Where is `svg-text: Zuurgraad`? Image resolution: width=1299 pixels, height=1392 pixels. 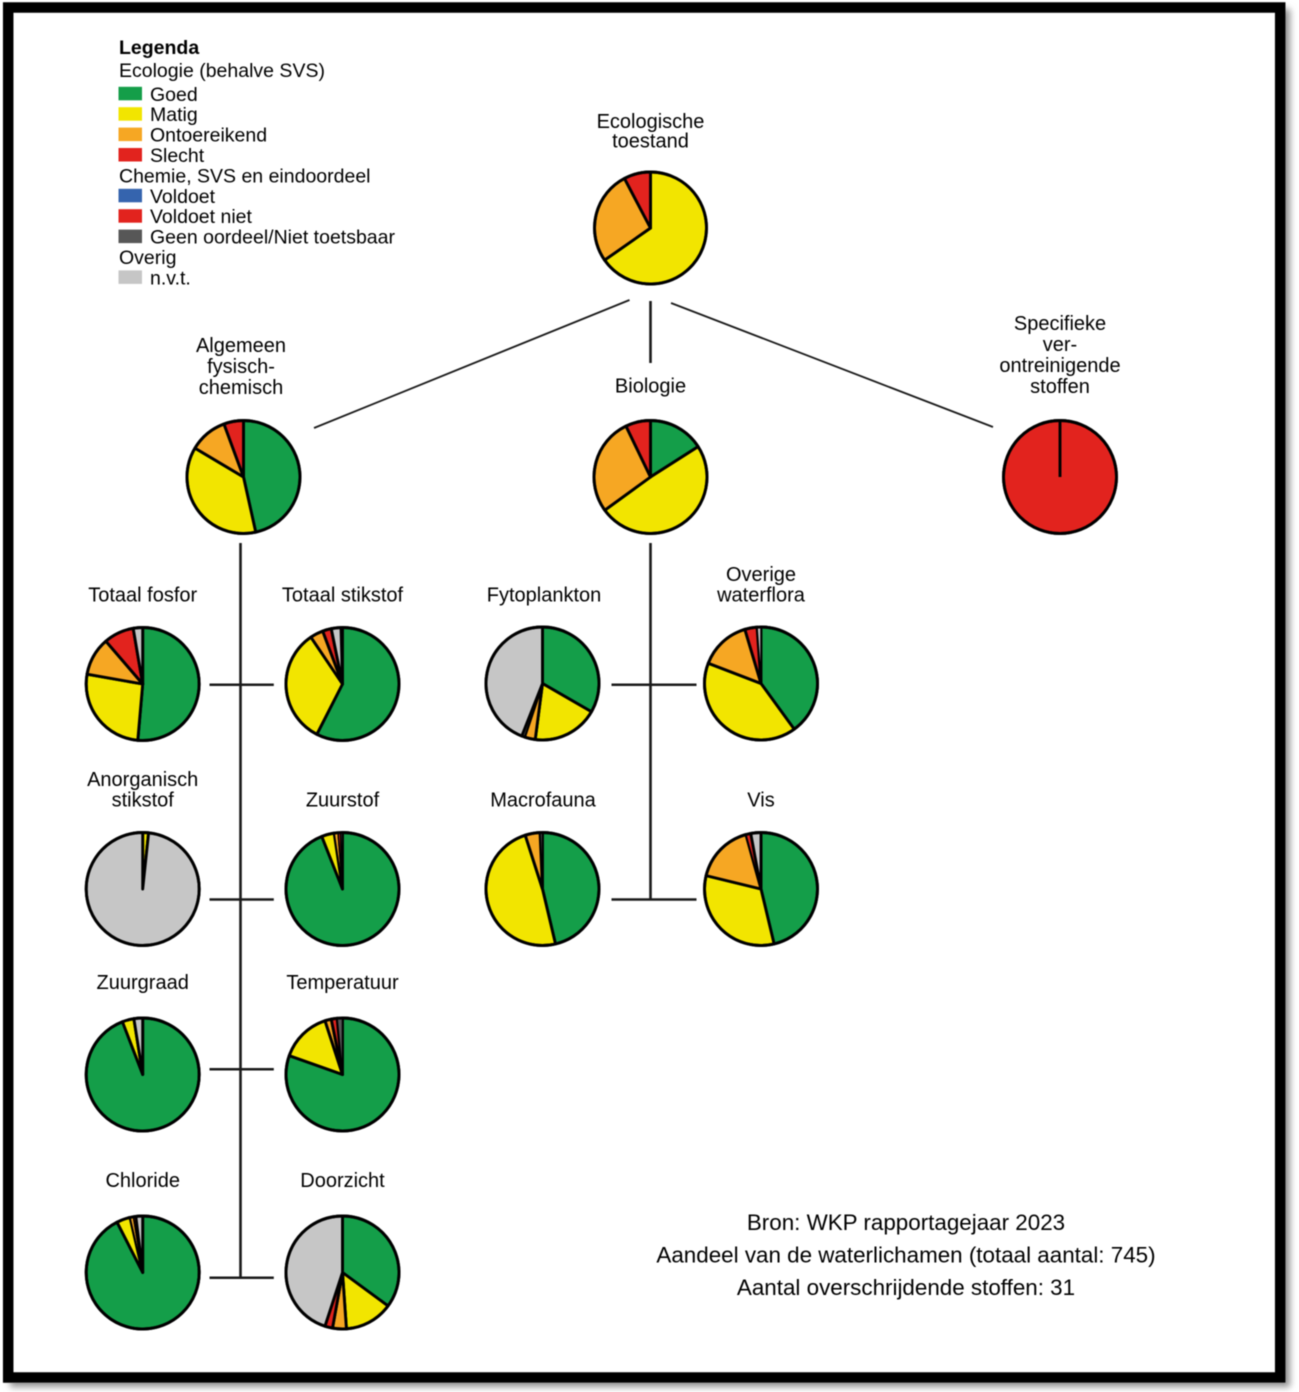 svg-text: Zuurgraad is located at coordinates (143, 983).